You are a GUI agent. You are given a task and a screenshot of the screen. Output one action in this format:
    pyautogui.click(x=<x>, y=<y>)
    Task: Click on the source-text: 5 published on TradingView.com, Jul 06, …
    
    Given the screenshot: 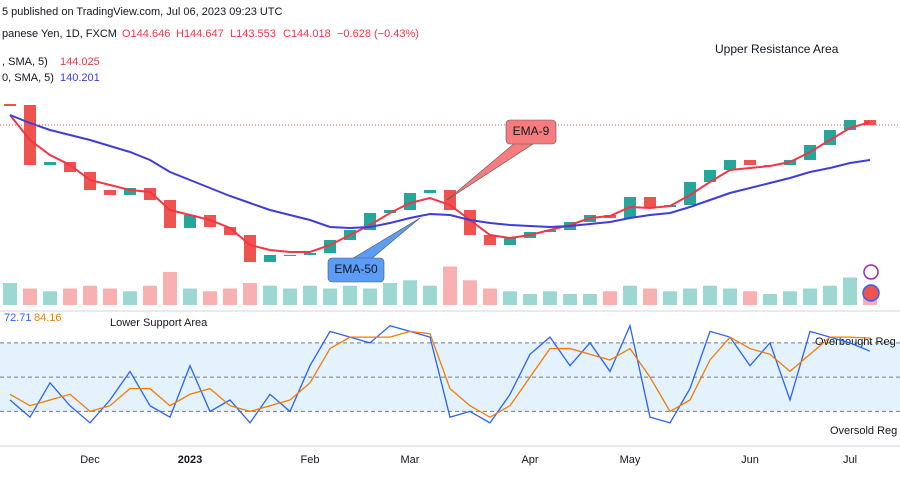 What is the action you would take?
    pyautogui.click(x=142, y=12)
    